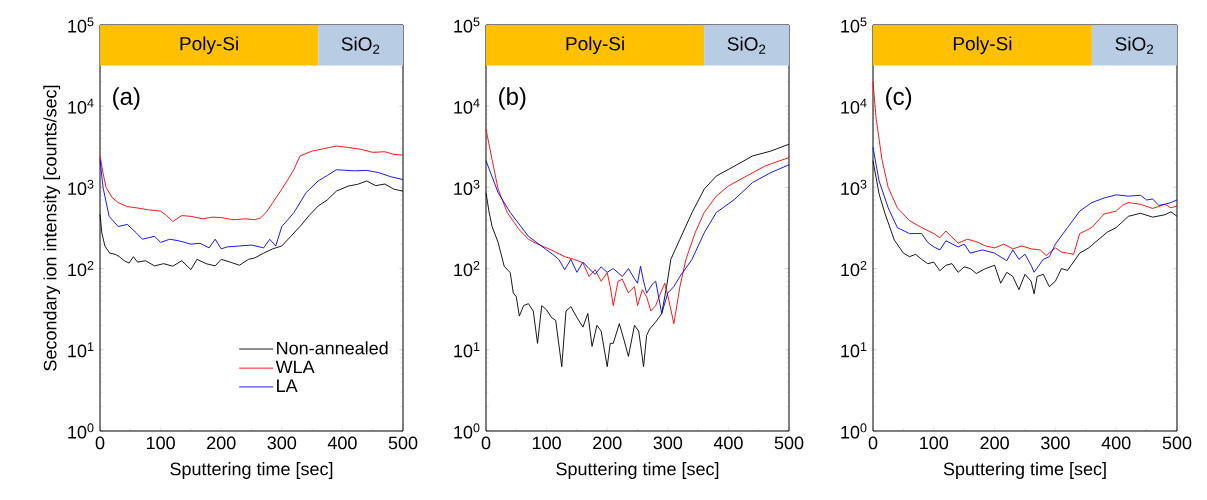 Image resolution: width=1207 pixels, height=500 pixels. Describe the element at coordinates (512, 98) in the screenshot. I see `annotation: (b)` at that location.